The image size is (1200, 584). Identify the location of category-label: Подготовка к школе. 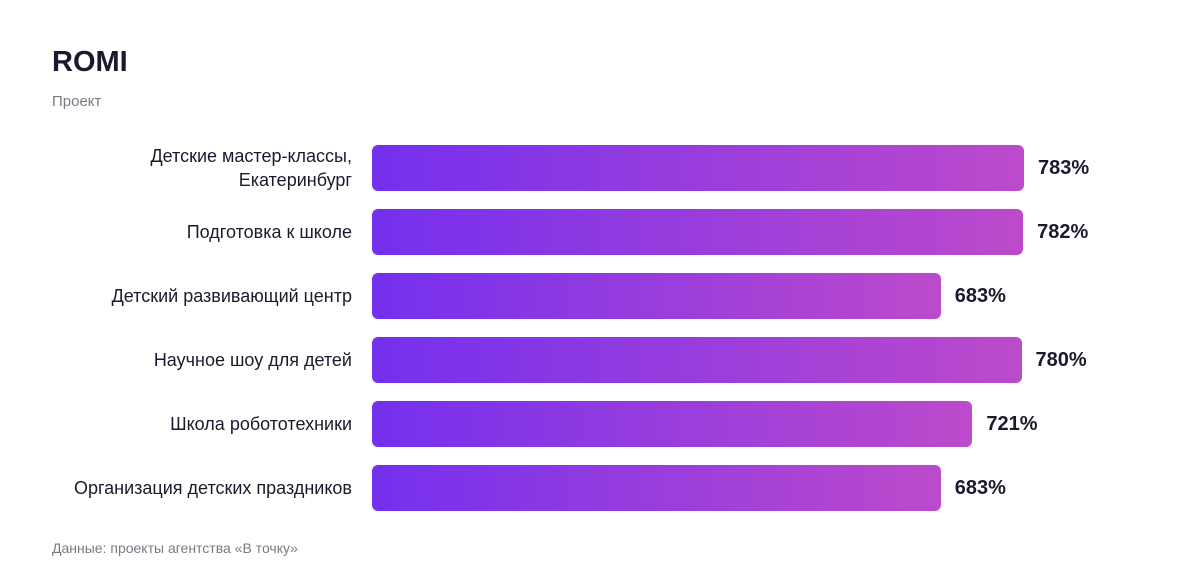
(269, 232).